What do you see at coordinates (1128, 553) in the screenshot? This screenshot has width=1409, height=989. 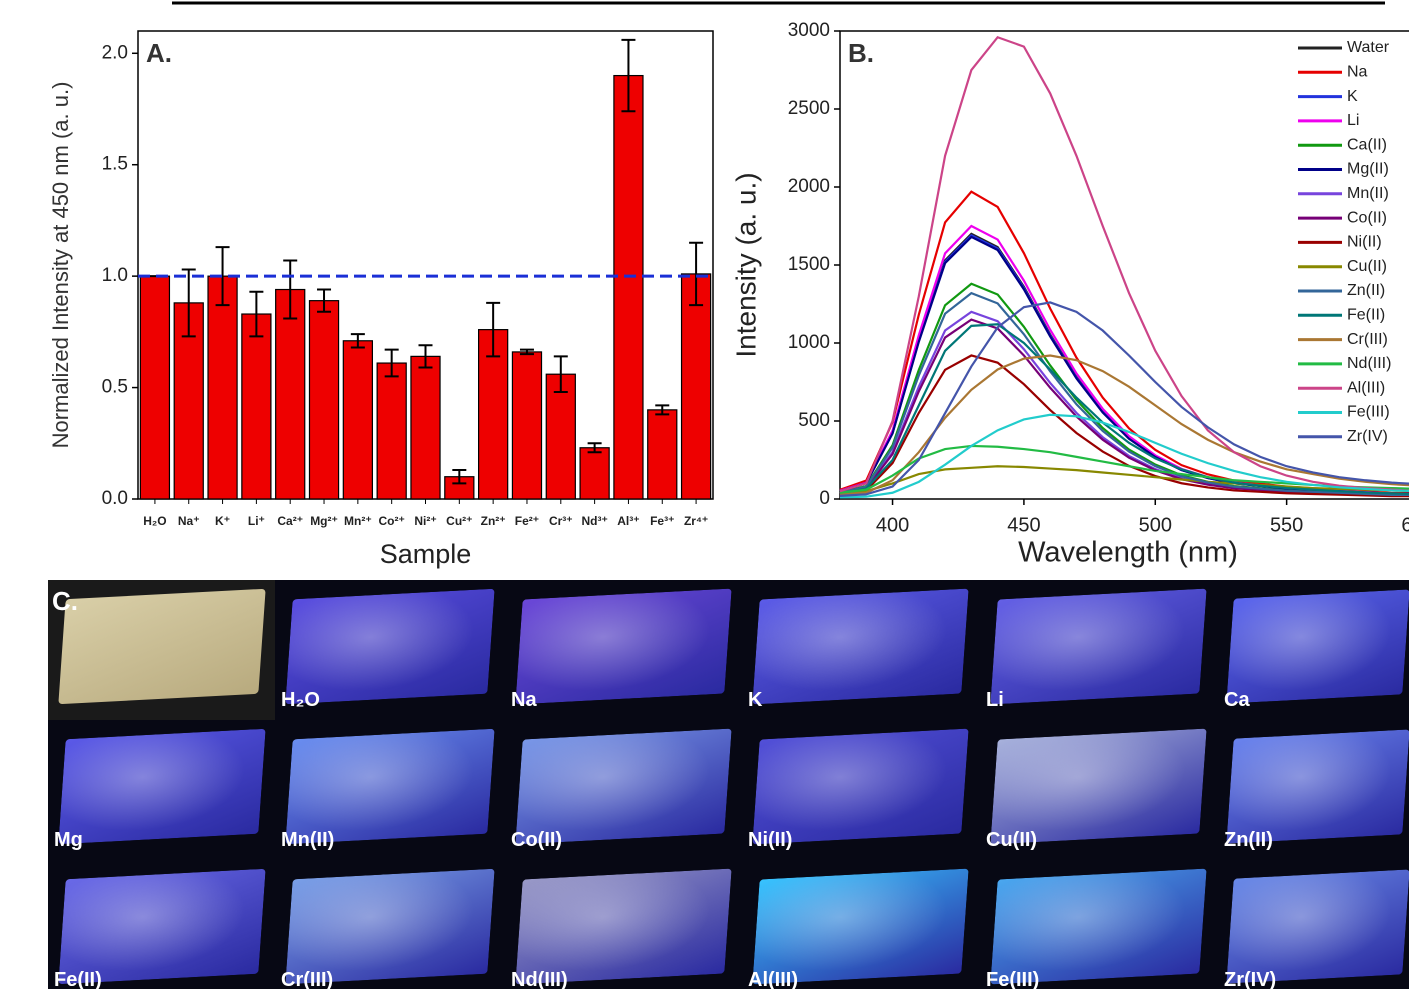 I see `x-axis-label: Wavelength (nm)` at bounding box center [1128, 553].